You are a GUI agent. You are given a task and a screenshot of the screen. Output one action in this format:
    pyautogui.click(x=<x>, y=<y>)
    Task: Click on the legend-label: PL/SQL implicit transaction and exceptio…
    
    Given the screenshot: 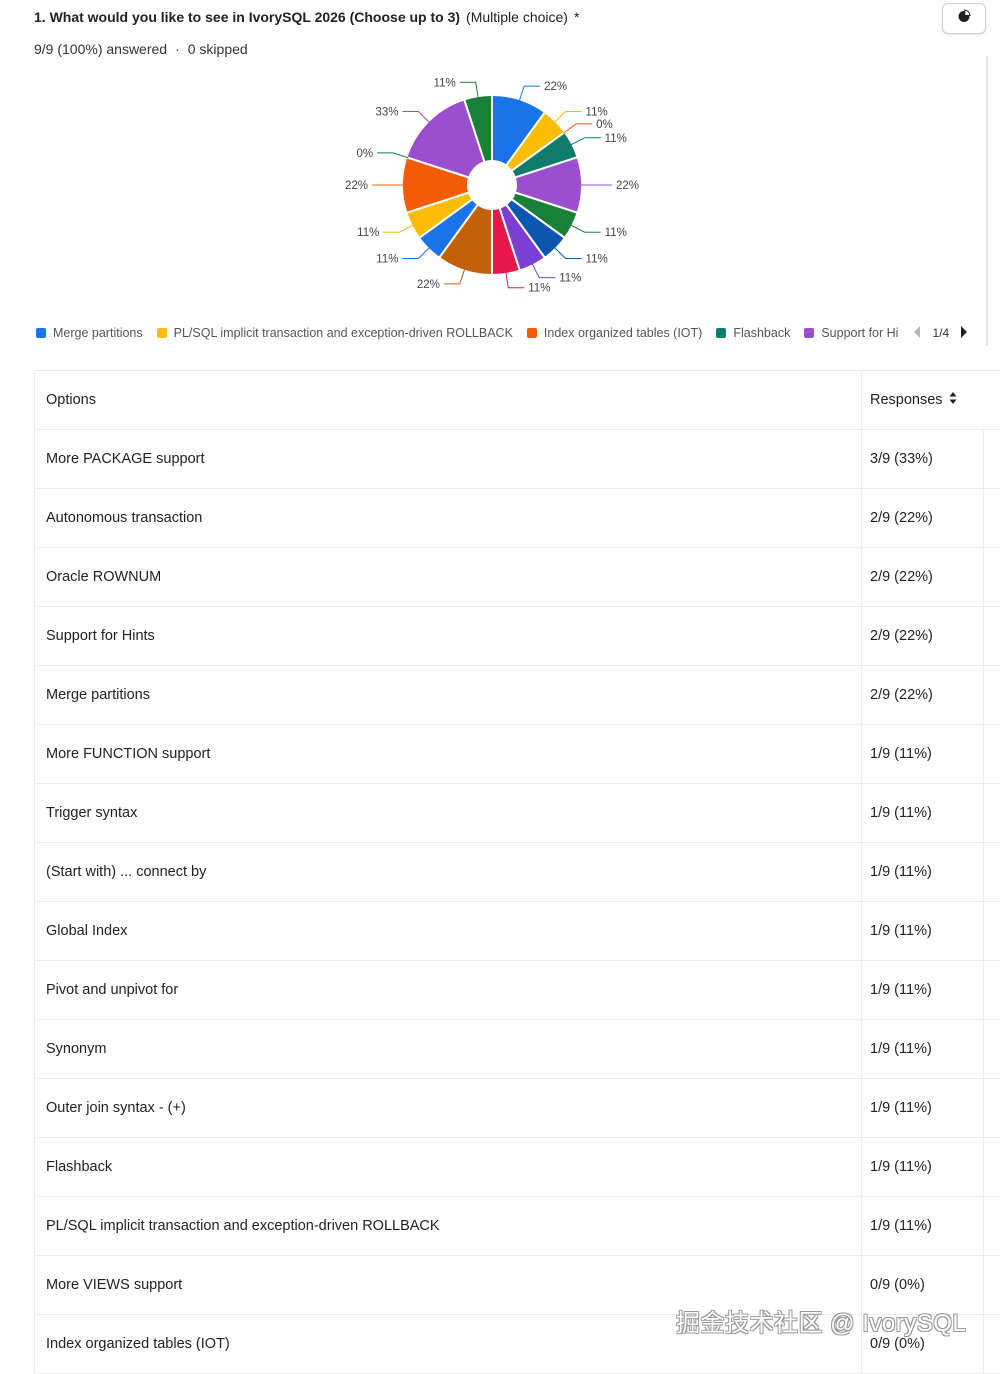 What is the action you would take?
    pyautogui.click(x=343, y=333)
    